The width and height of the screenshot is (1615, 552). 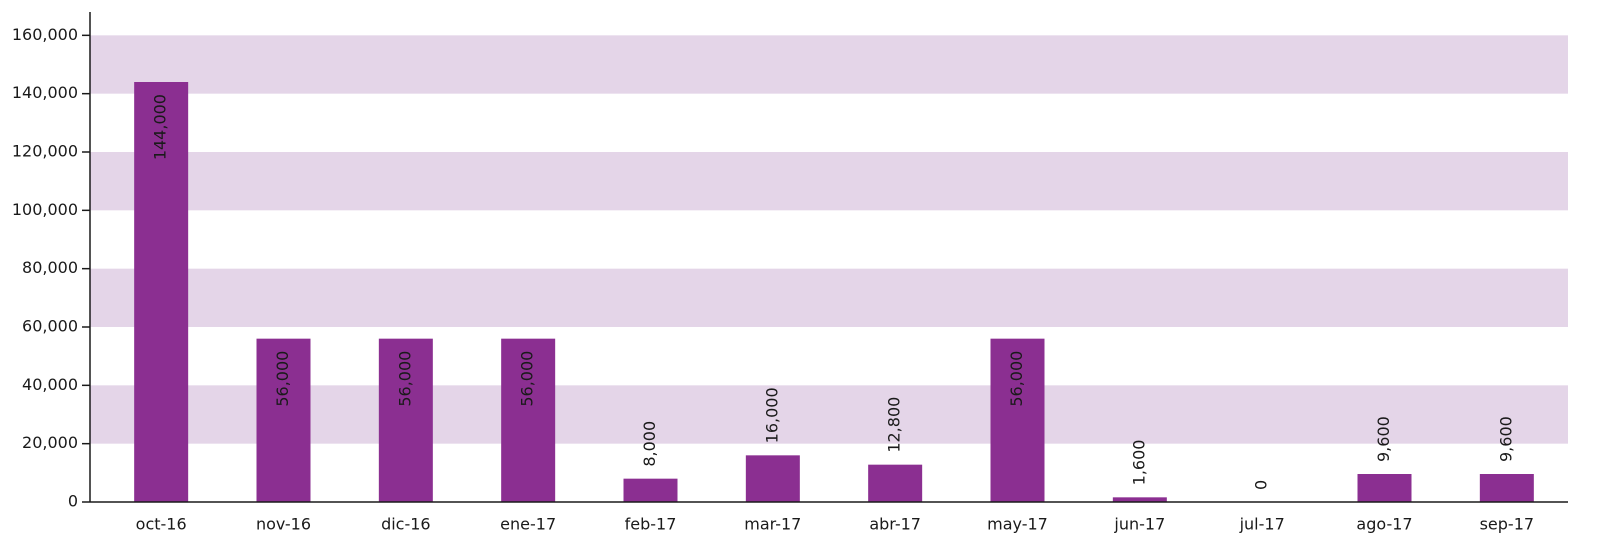 What do you see at coordinates (894, 425) in the screenshot?
I see `value-label: 12,800` at bounding box center [894, 425].